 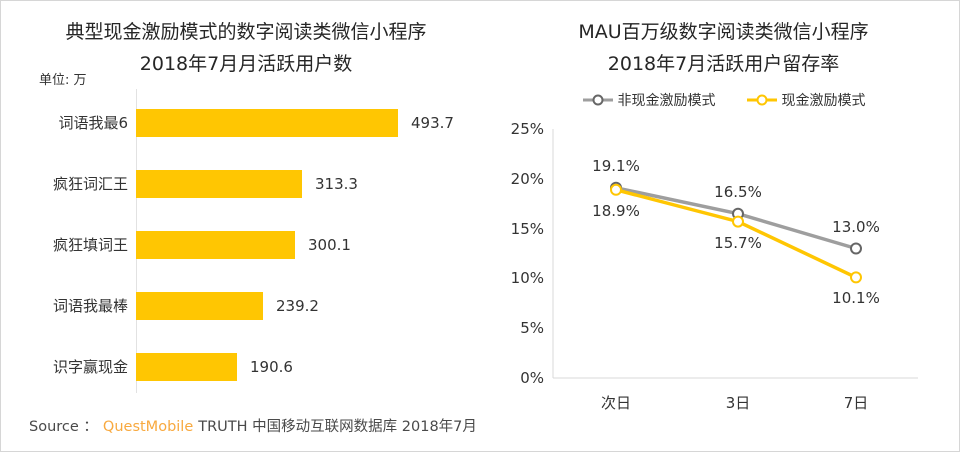 What do you see at coordinates (597, 100) in the screenshot?
I see `legend-marker-noncash-icon` at bounding box center [597, 100].